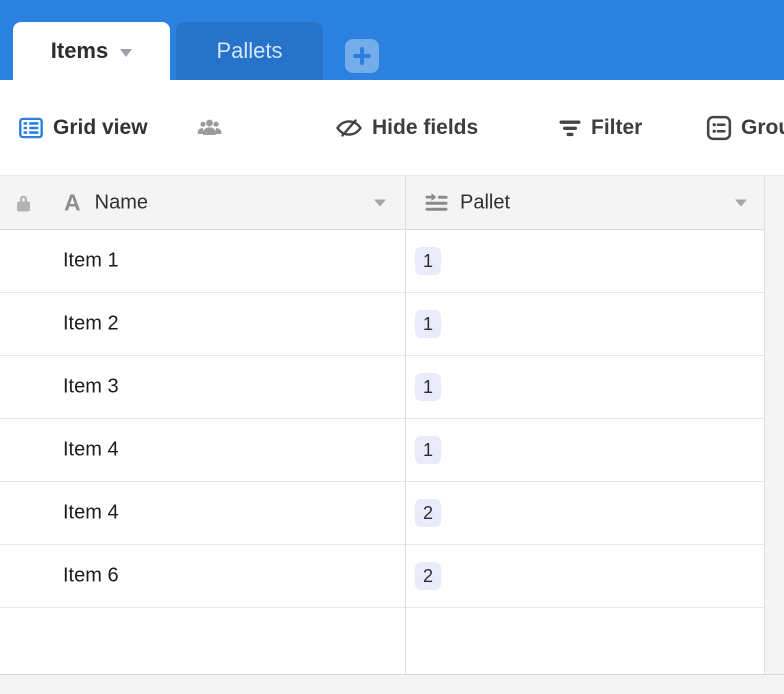  What do you see at coordinates (617, 127) in the screenshot?
I see `filter-label: Filter` at bounding box center [617, 127].